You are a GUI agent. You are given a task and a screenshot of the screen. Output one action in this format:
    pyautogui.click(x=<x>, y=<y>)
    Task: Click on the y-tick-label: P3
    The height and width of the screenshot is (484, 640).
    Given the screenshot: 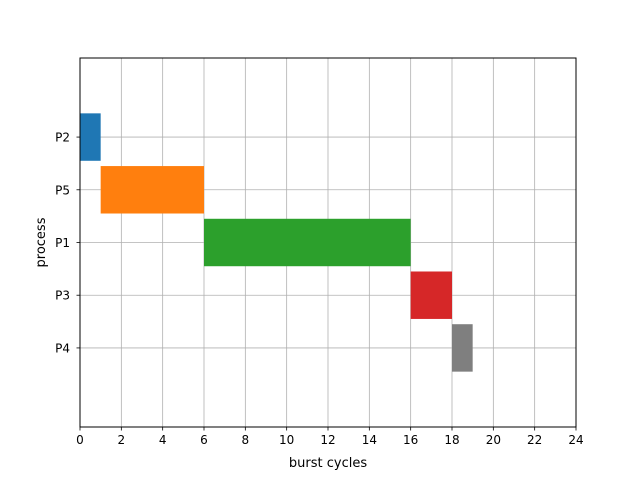 What is the action you would take?
    pyautogui.click(x=62, y=296)
    